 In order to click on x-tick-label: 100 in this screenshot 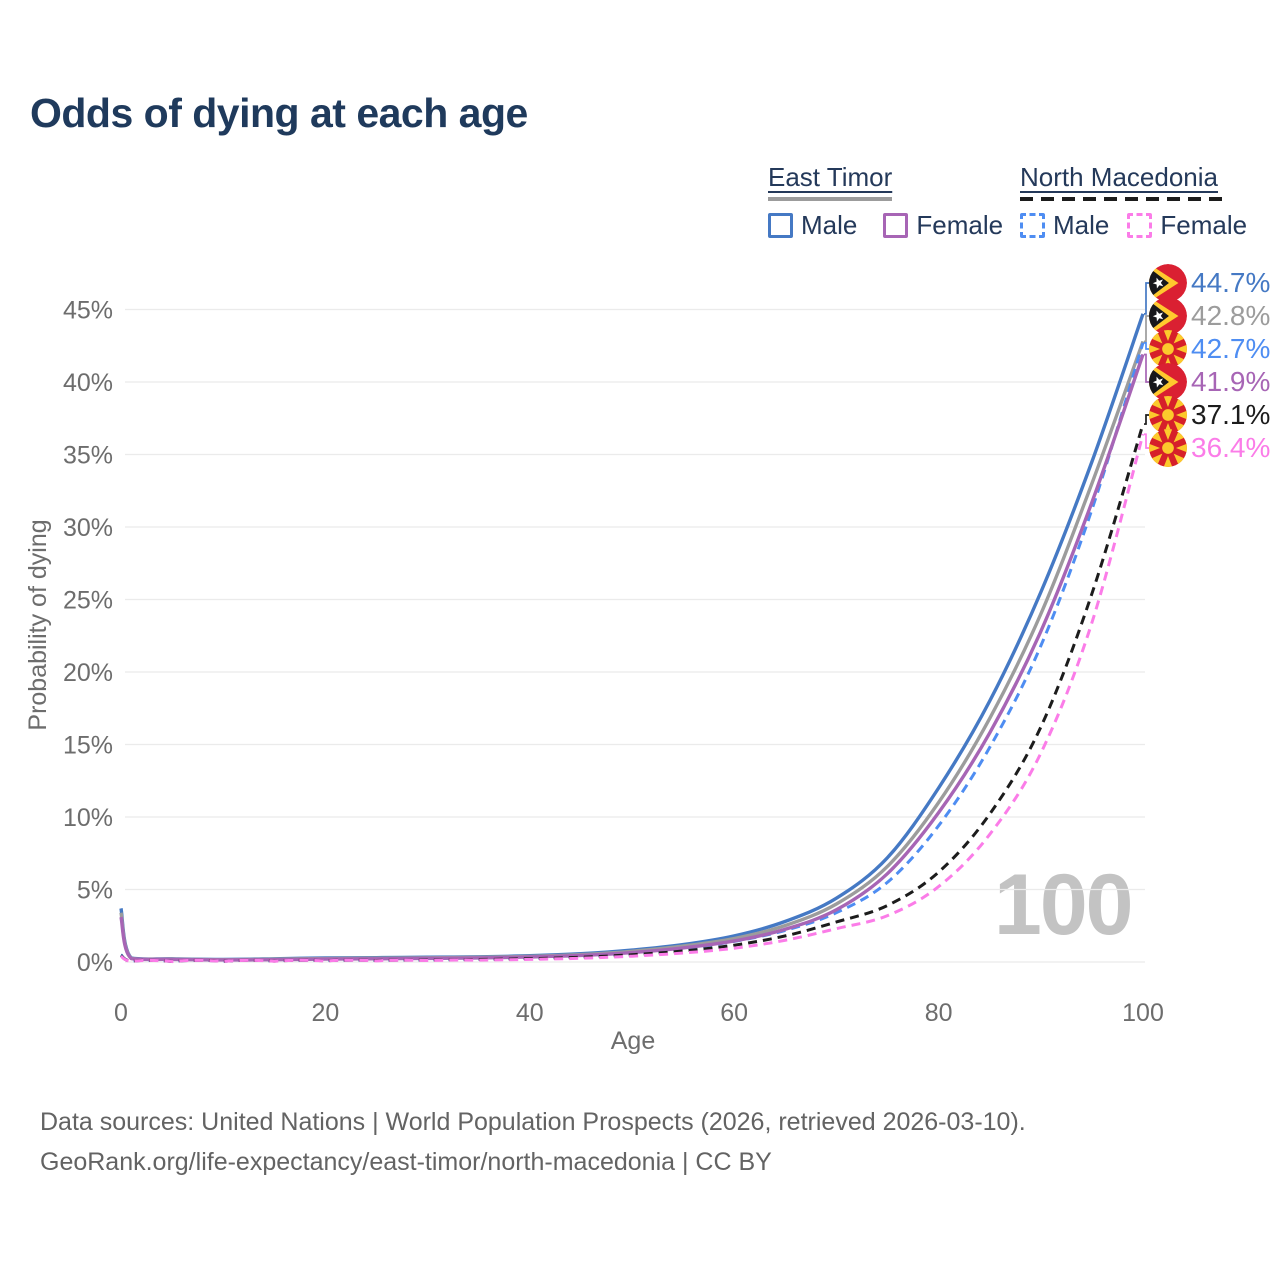, I will do `click(1143, 1013)`.